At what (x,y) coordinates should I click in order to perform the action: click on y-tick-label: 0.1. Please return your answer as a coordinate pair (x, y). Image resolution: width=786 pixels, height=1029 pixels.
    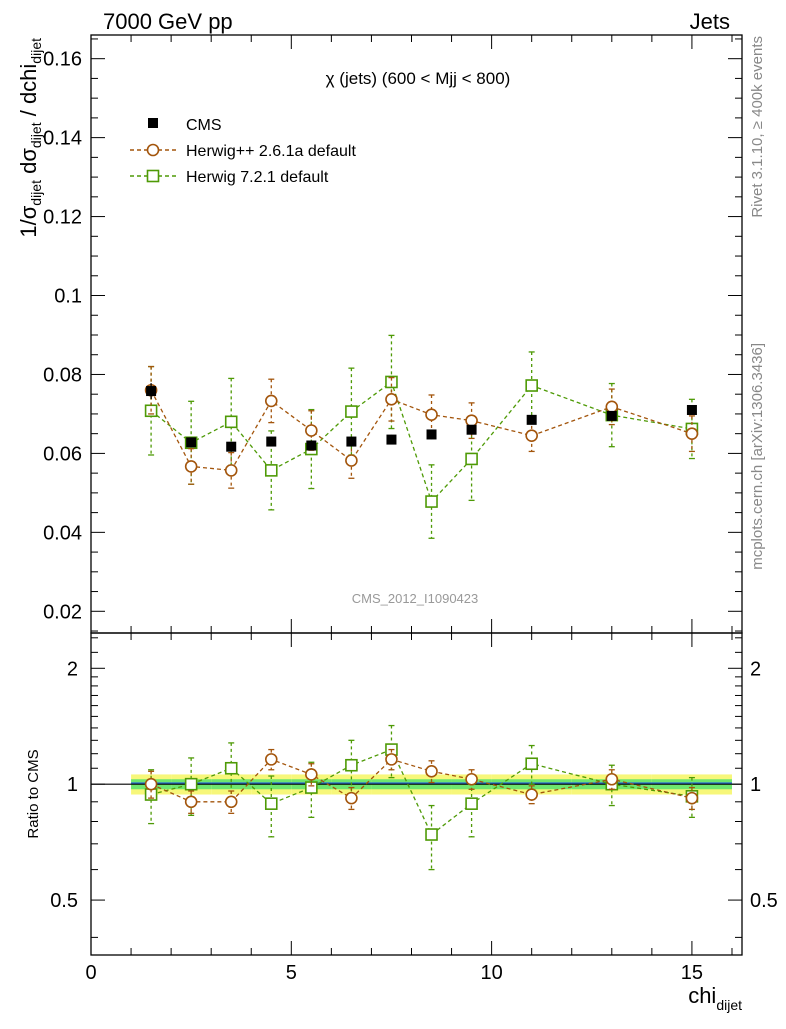
    Looking at the image, I should click on (68, 297).